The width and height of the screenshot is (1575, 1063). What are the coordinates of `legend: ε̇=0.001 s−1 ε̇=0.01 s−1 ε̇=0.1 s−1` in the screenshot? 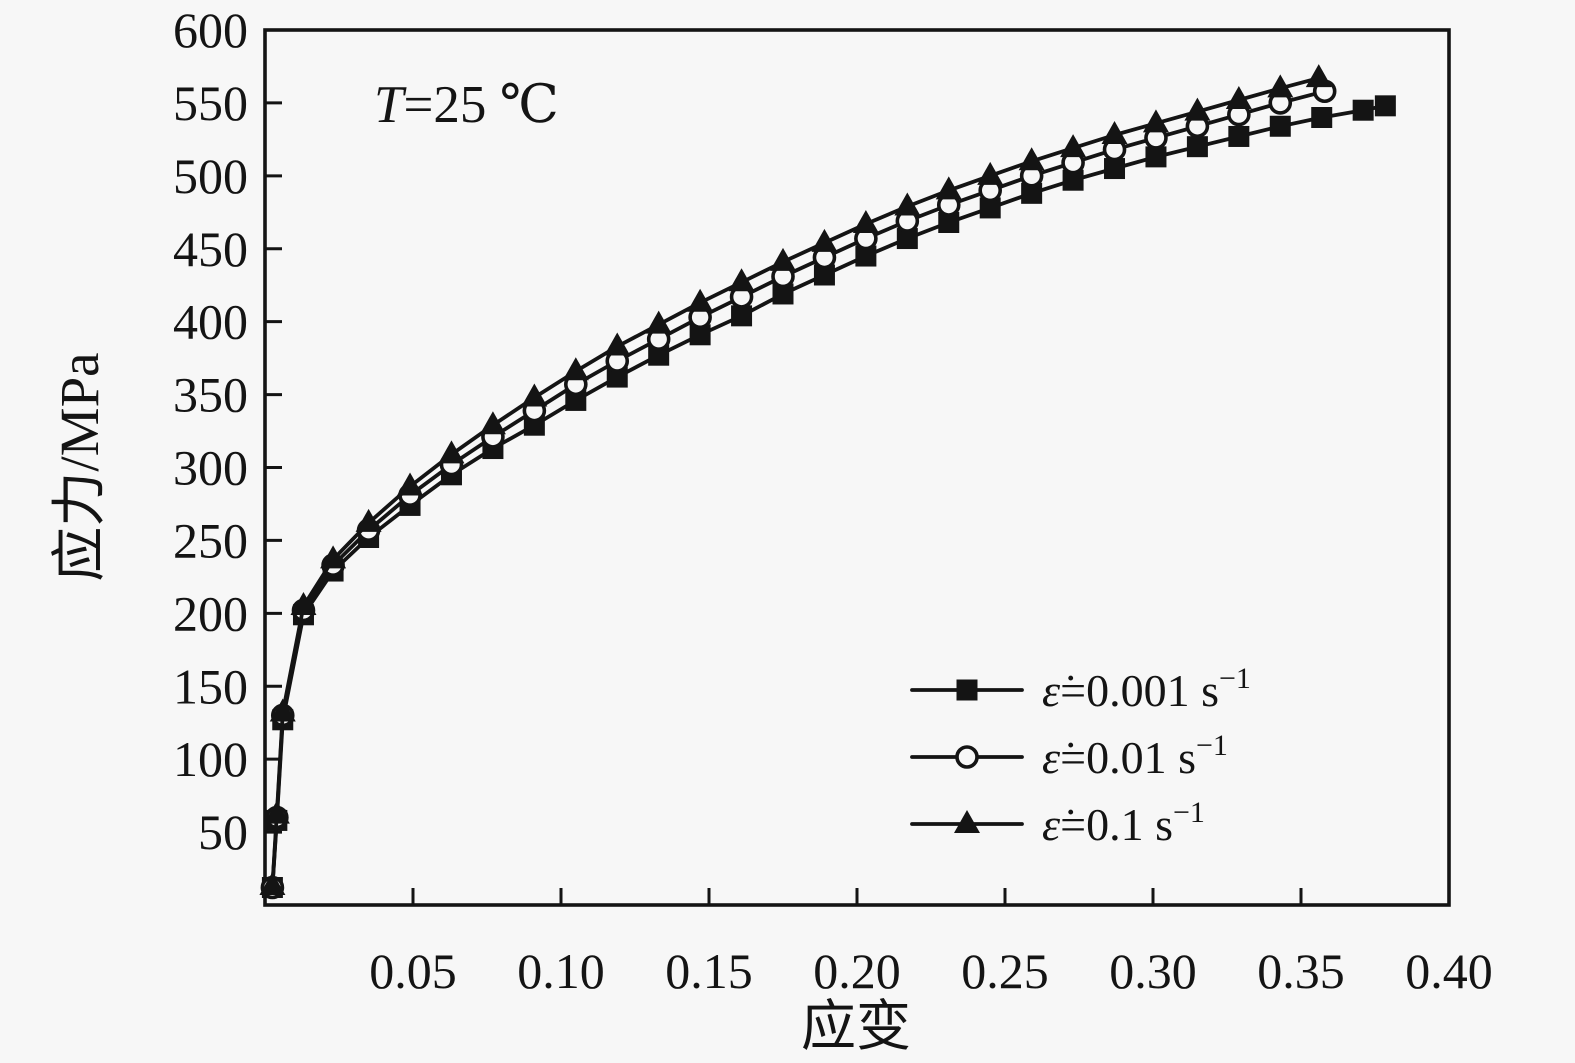 It's located at (1080, 756).